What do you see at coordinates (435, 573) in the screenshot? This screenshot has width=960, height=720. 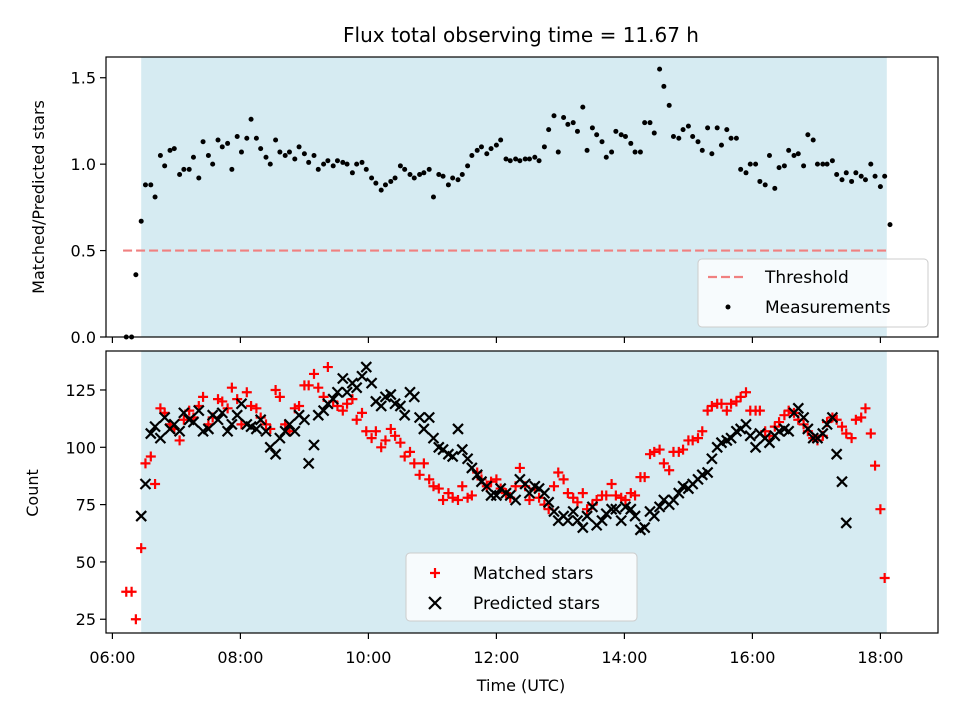 I see `legend-matched-swatch` at bounding box center [435, 573].